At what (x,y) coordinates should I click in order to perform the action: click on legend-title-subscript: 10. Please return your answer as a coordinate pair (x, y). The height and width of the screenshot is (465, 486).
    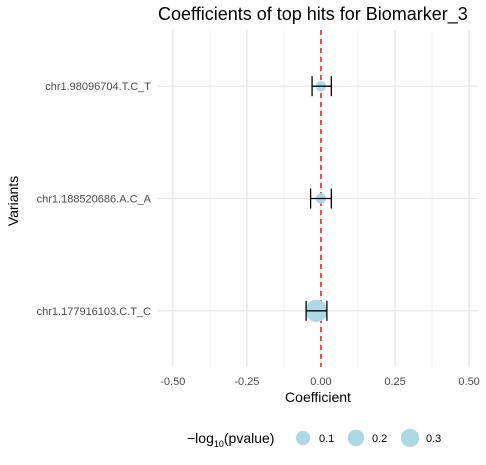
    Looking at the image, I should click on (219, 444).